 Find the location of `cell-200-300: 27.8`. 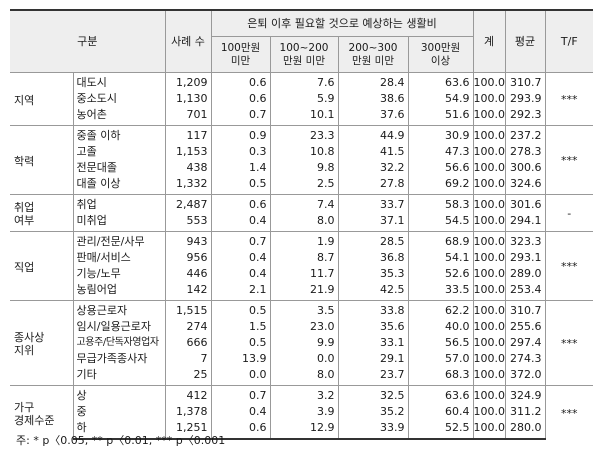

cell-200-300: 27.8 is located at coordinates (373, 185).